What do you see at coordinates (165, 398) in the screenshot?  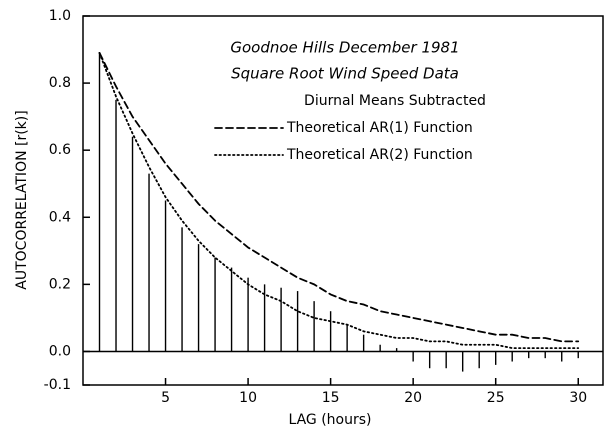 I see `x-tick-label: 5` at bounding box center [165, 398].